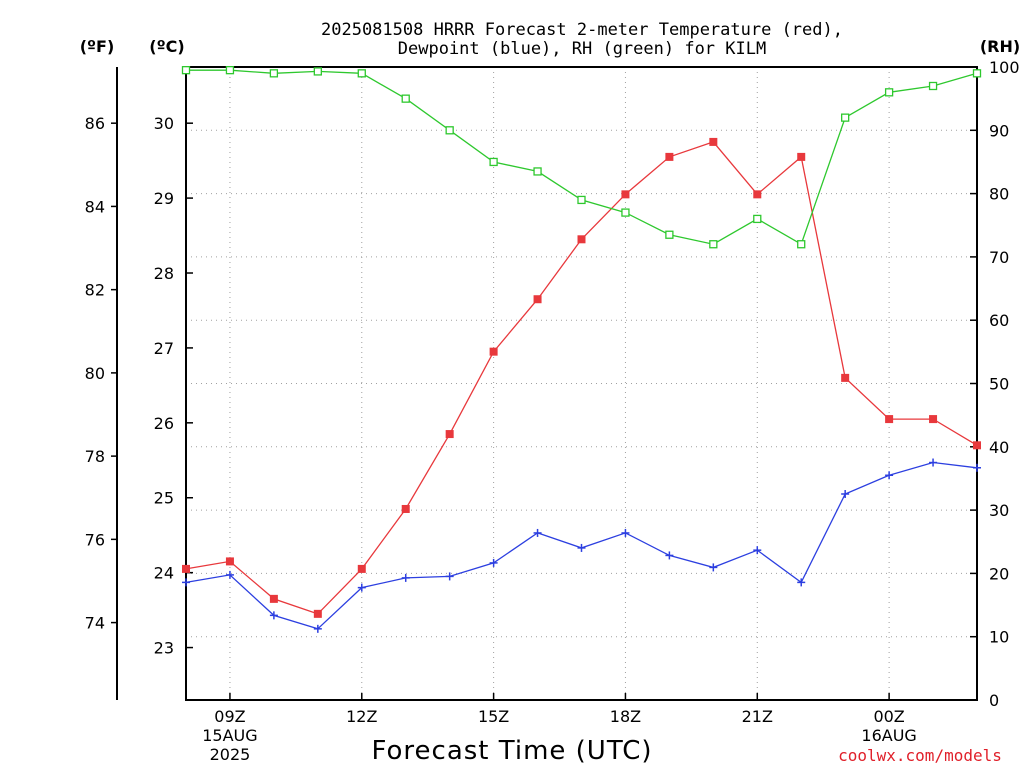  I want to click on celsius-tick-label: 25, so click(164, 498).